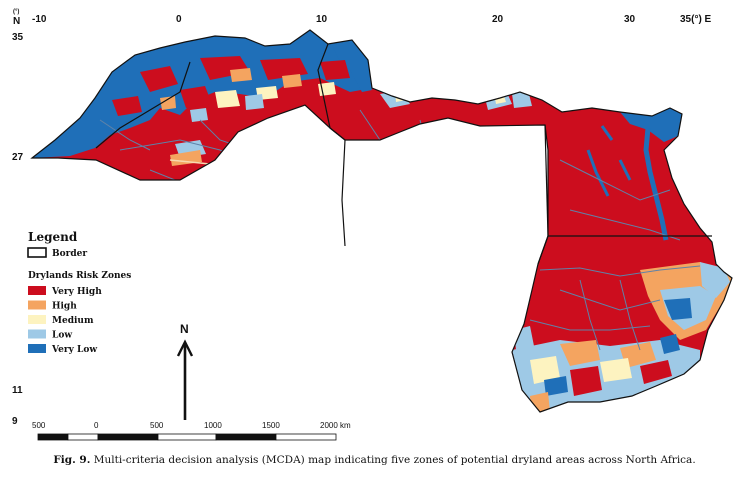 The height and width of the screenshot is (480, 749). What do you see at coordinates (18, 218) in the screenshot?
I see `left-axis-ticks: (°) N 35 27 11 9` at bounding box center [18, 218].